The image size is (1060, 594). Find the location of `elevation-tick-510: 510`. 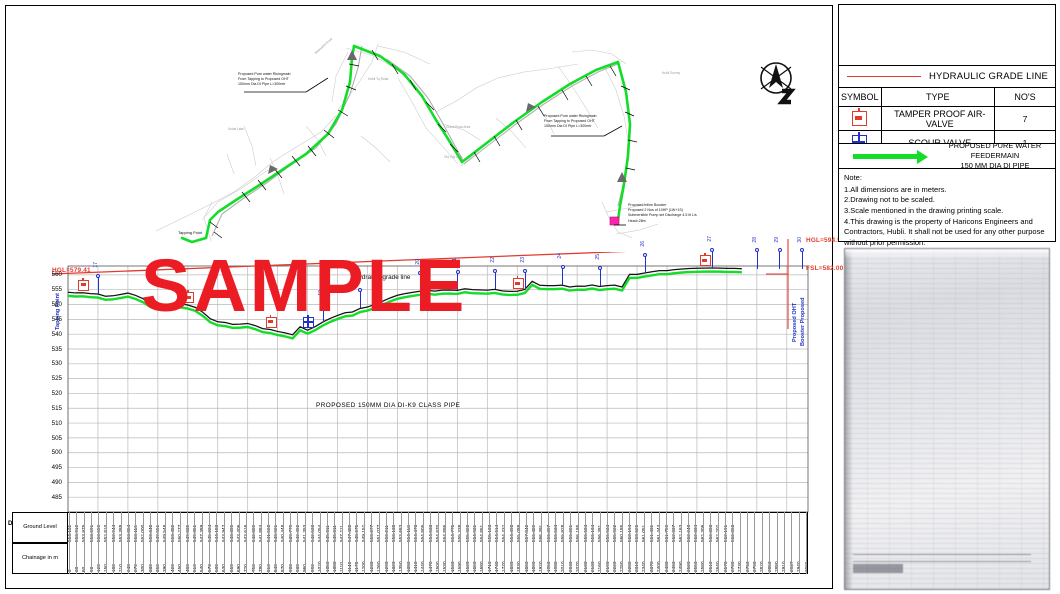

elevation-tick-510: 510 is located at coordinates (56, 423).